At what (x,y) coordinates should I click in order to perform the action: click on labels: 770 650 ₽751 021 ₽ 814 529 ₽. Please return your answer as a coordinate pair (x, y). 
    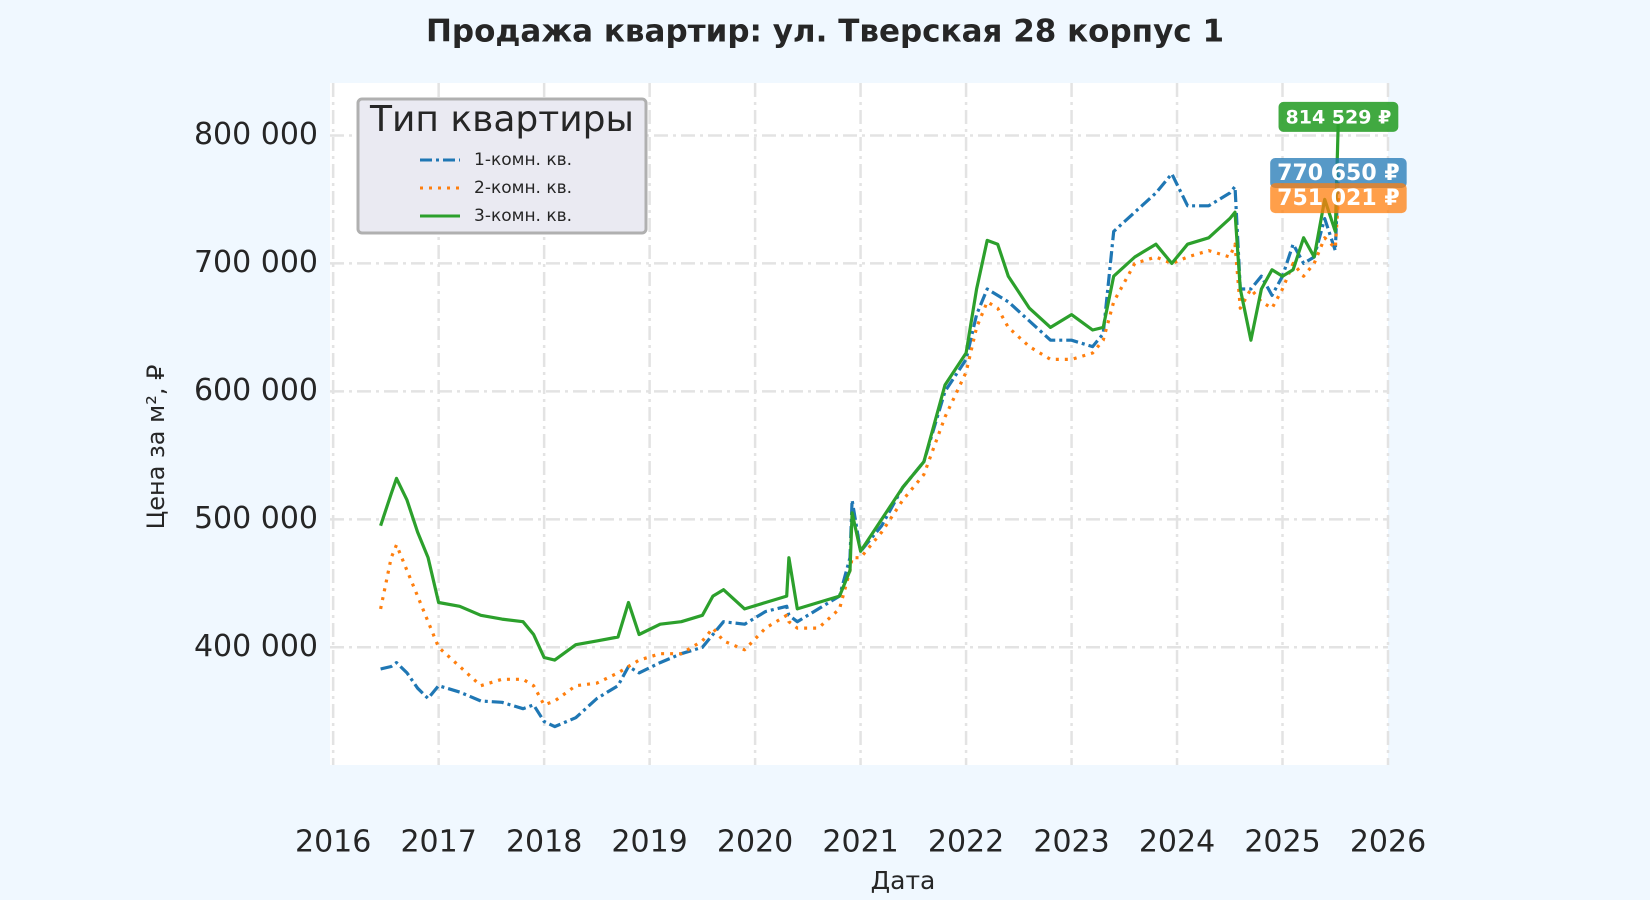
    Looking at the image, I should click on (1338, 157).